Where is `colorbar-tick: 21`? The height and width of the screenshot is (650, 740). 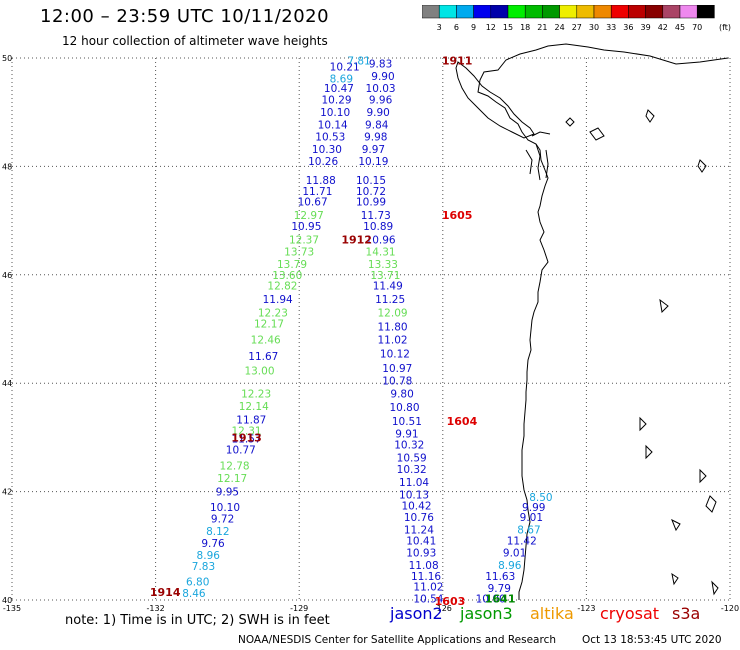
colorbar-tick: 21 is located at coordinates (542, 27).